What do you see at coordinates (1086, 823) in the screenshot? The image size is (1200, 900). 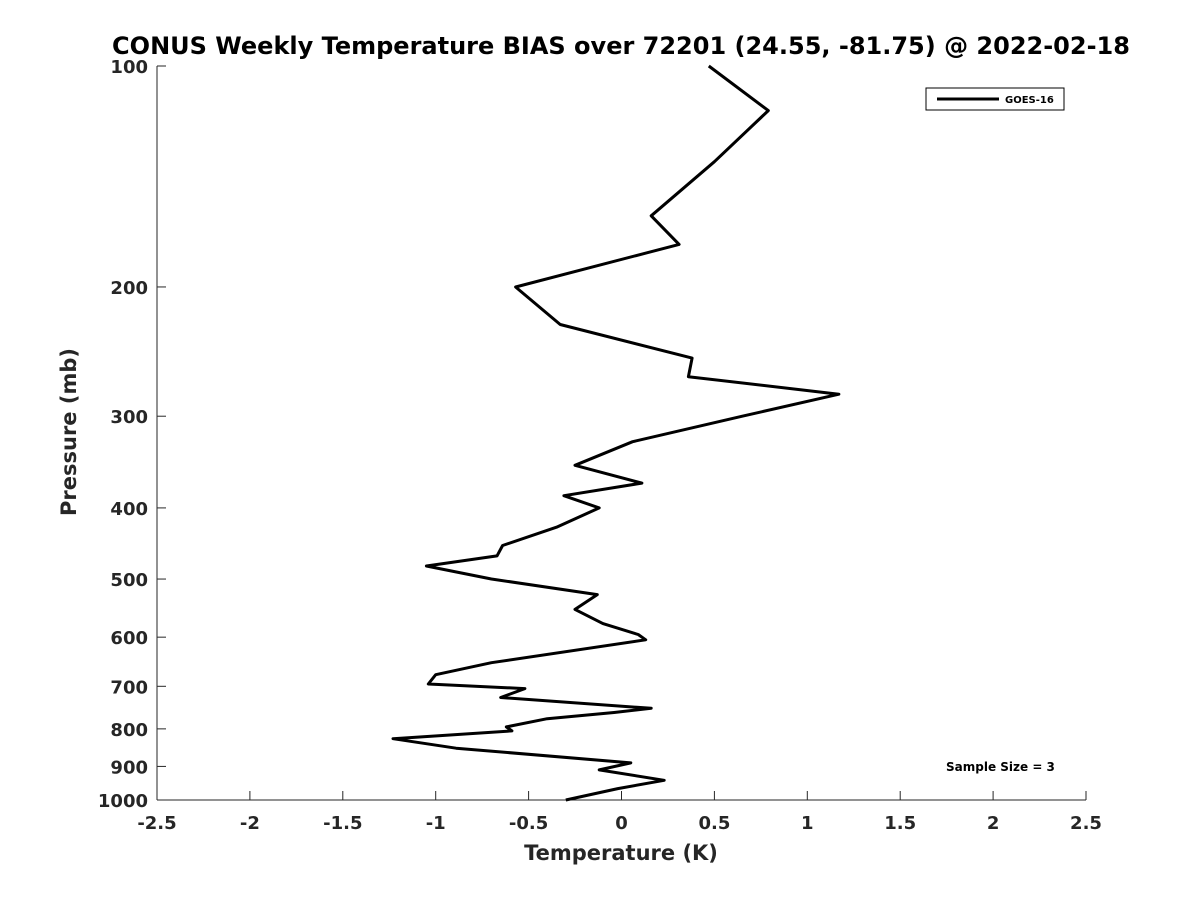 I see `x-tick-label: 2.5` at bounding box center [1086, 823].